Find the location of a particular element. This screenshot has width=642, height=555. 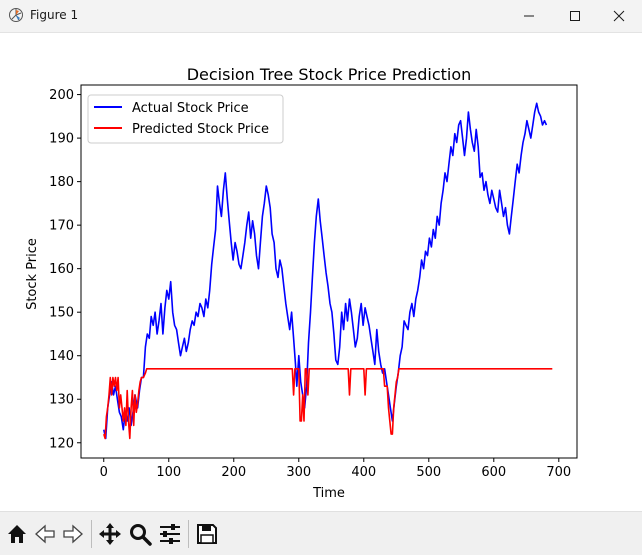

pan-button is located at coordinates (110, 534).